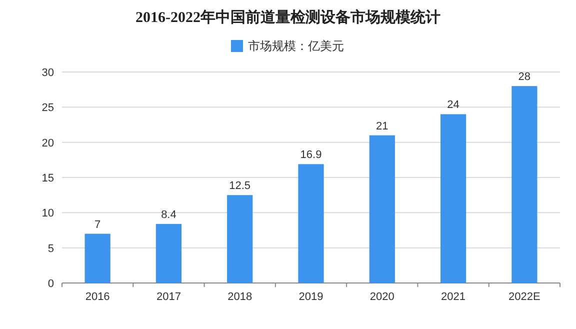 This screenshot has height=329, width=576. Describe the element at coordinates (48, 73) in the screenshot. I see `y-tick-label: 30` at that location.